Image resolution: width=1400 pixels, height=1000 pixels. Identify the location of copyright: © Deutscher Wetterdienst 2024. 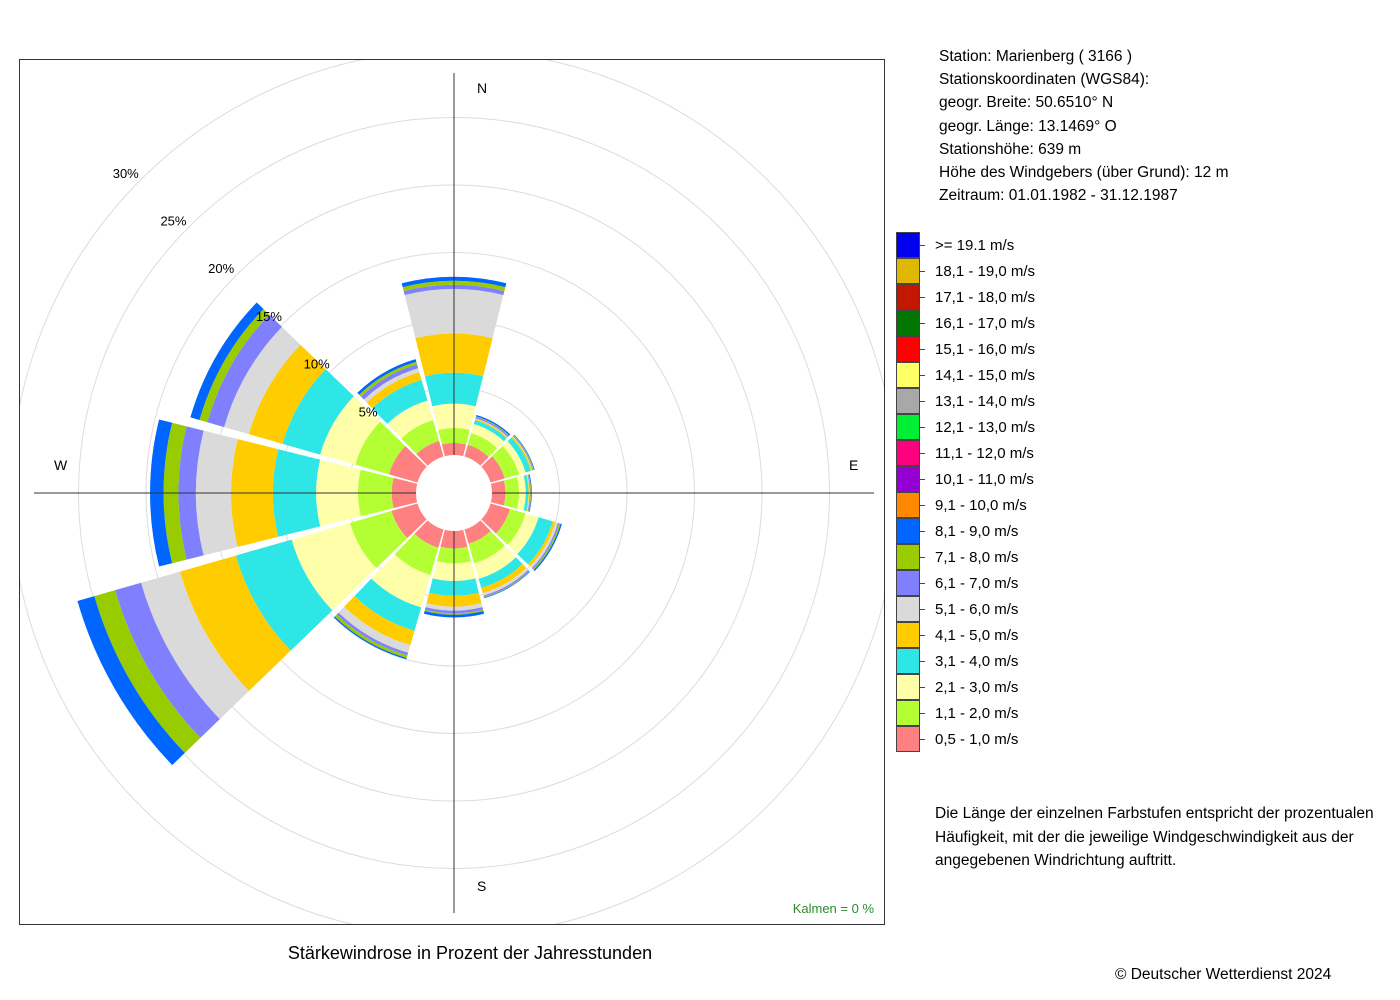
(1223, 974).